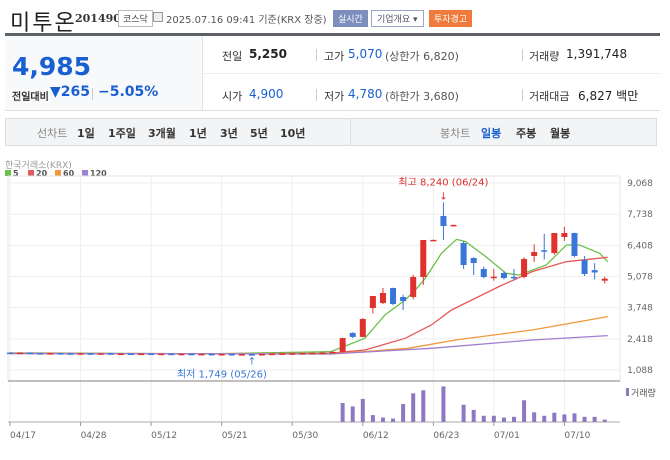 This screenshot has height=460, width=670. What do you see at coordinates (443, 196) in the screenshot?
I see `arrow-down-icon: ↓` at bounding box center [443, 196].